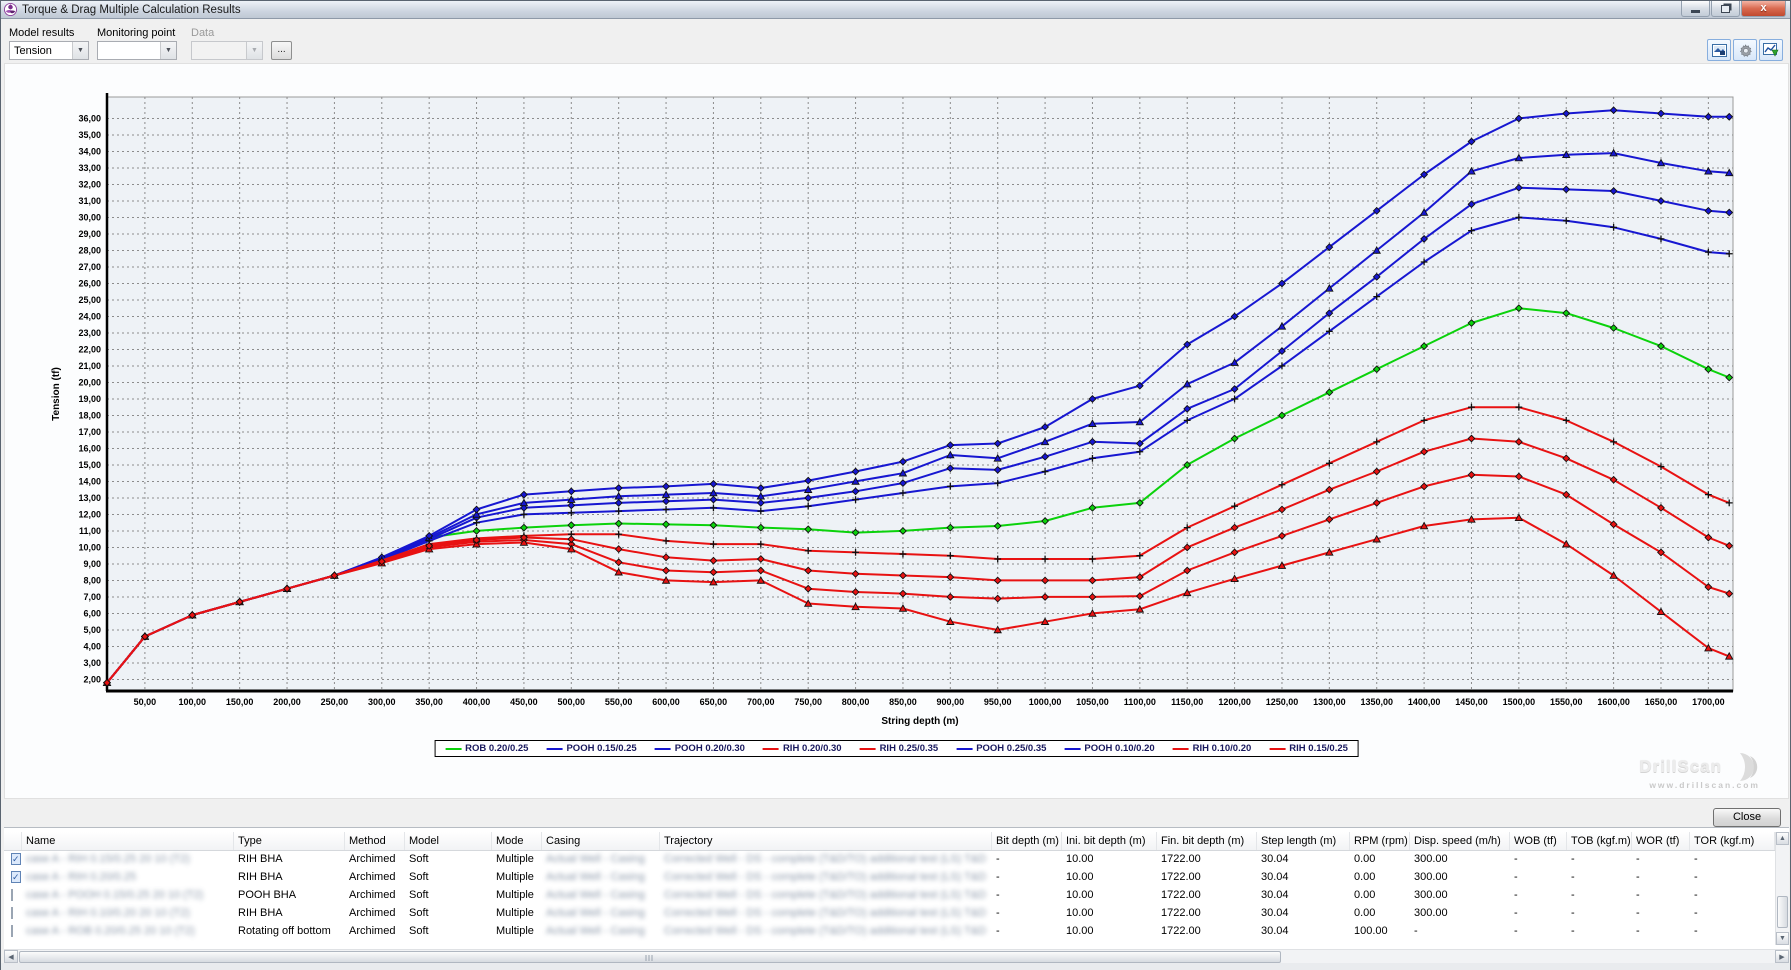  Describe the element at coordinates (128, 841) in the screenshot. I see `column-header-name: Name` at that location.